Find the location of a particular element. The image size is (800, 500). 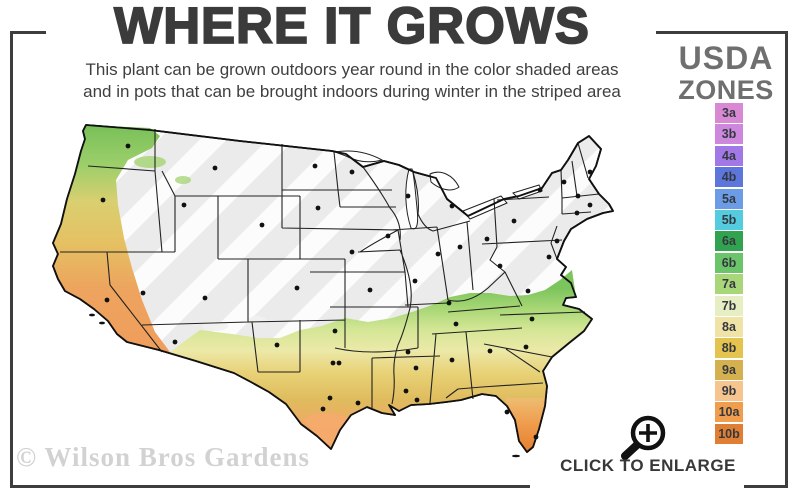

zone-chip-5b: 5b is located at coordinates (729, 219).